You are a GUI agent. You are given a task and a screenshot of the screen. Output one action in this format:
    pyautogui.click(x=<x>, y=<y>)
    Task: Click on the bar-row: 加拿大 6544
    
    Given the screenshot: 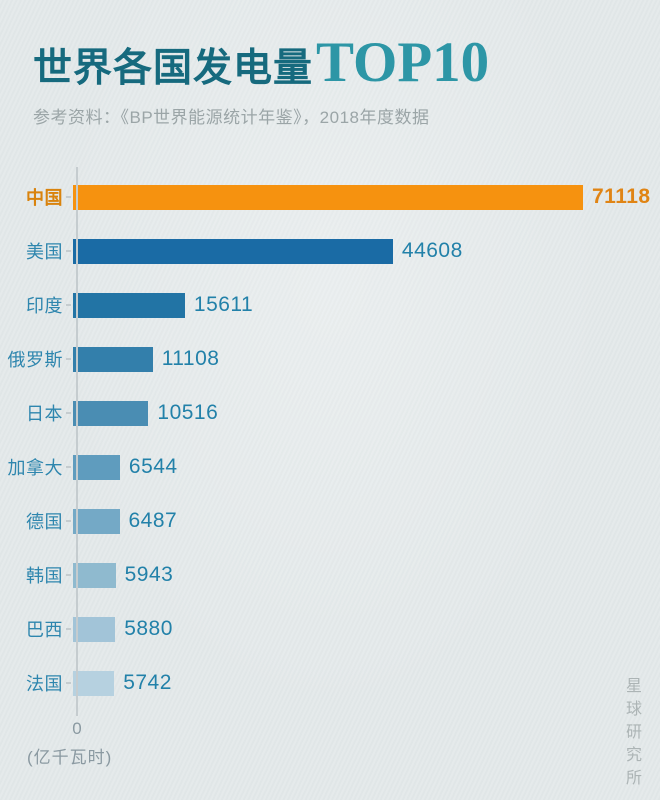 What is the action you would take?
    pyautogui.click(x=330, y=467)
    